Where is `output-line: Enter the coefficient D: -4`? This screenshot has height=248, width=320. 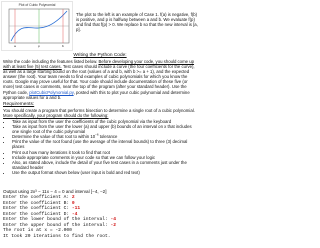
output-line: Enter the coefficient D: -4 is located at coordinates (100, 215).